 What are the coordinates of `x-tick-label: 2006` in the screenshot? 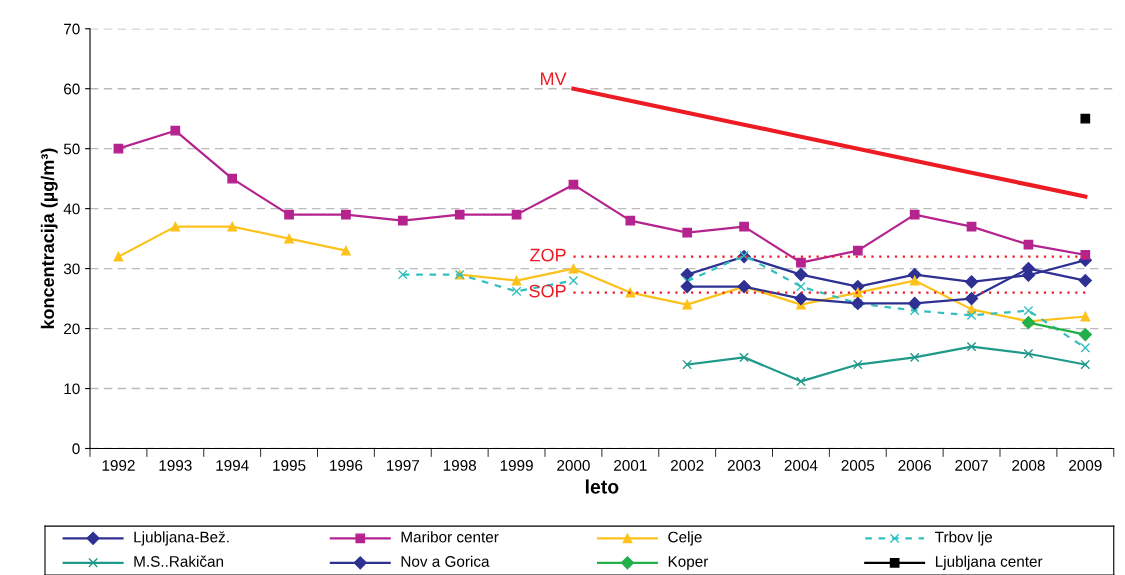 It's located at (915, 465).